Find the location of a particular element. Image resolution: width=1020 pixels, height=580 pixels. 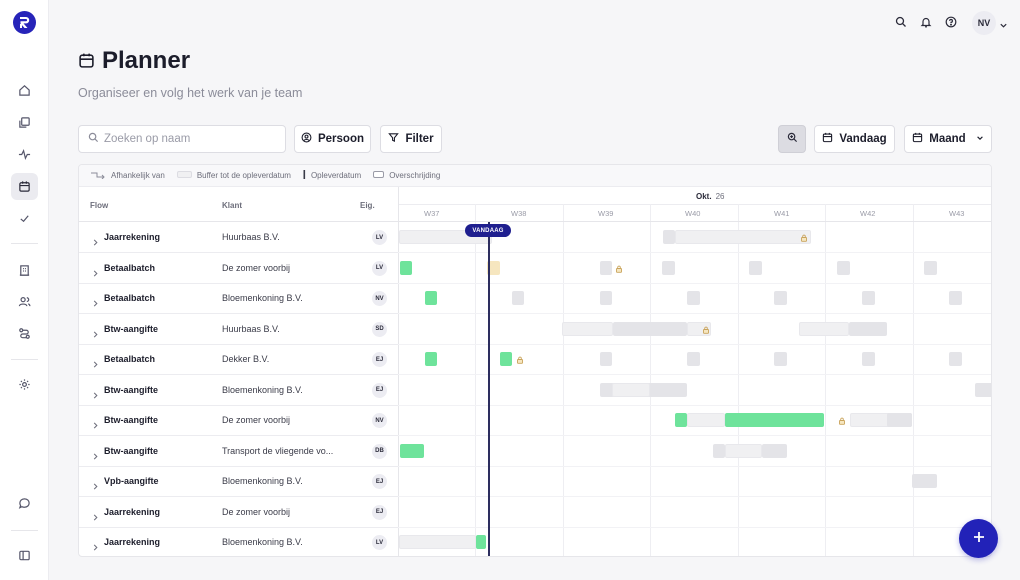

row-klant: Dekker B.V. is located at coordinates (246, 359).